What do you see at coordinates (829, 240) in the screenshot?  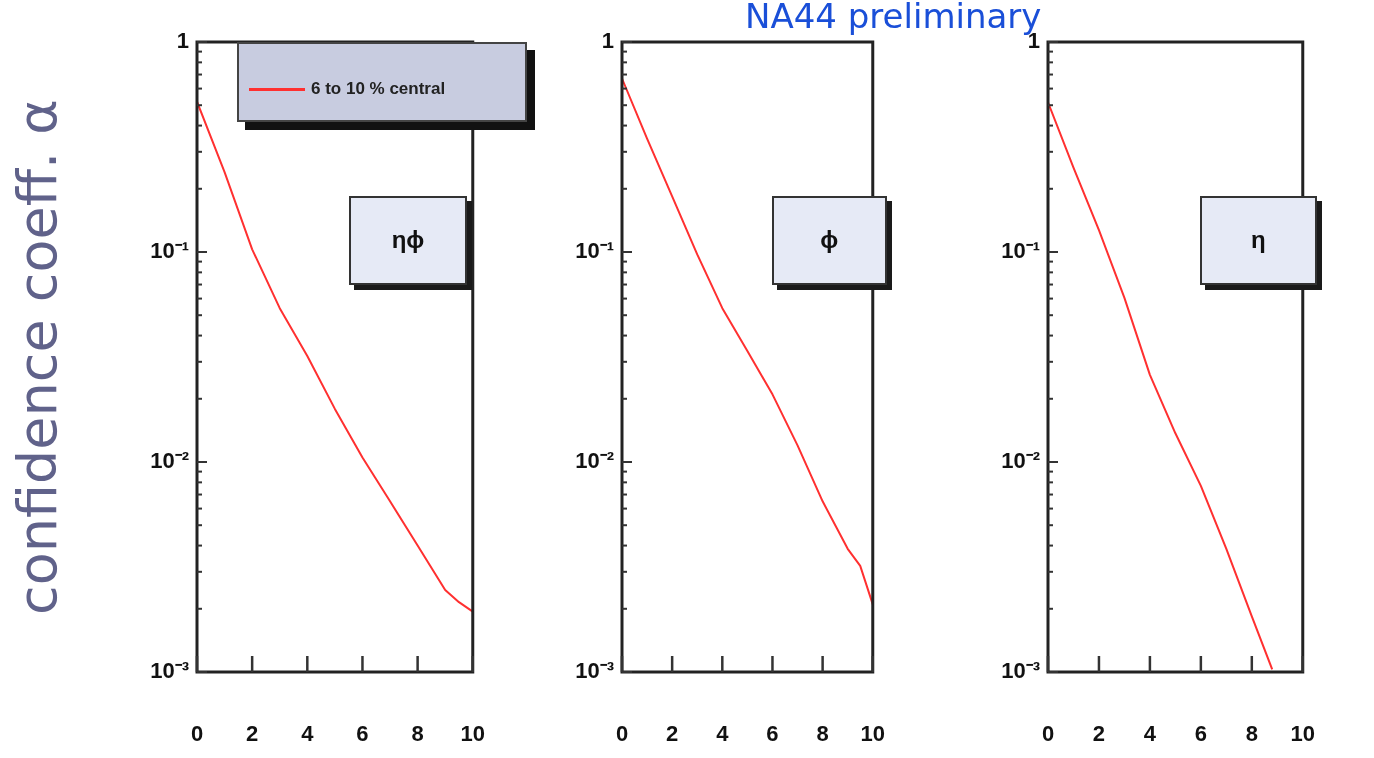 I see `annotation: ϕ` at bounding box center [829, 240].